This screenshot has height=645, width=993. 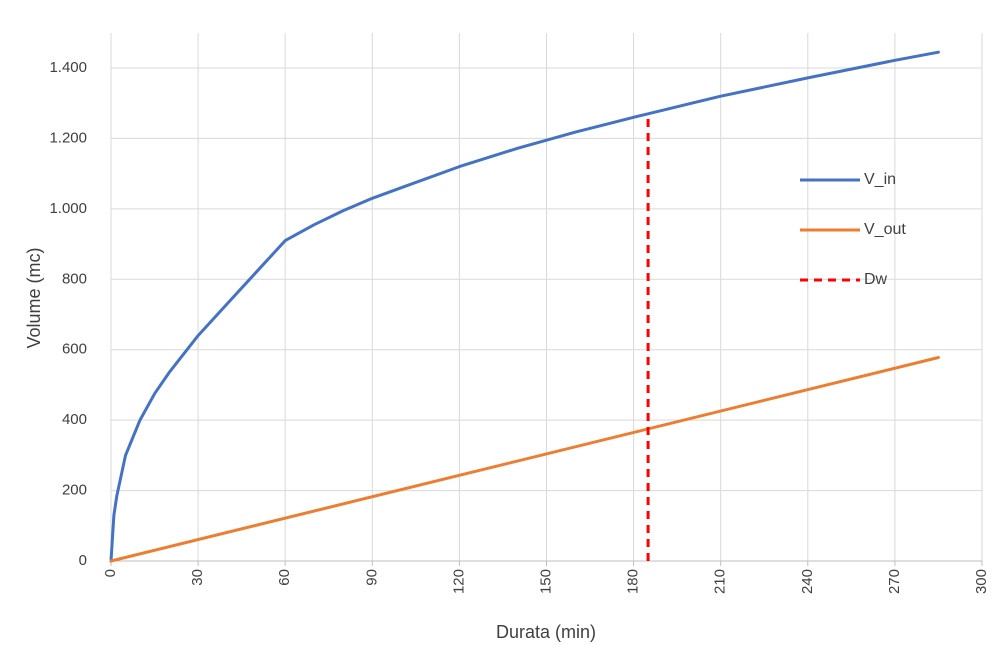 I want to click on x-tick-label: 0, so click(x=110, y=573).